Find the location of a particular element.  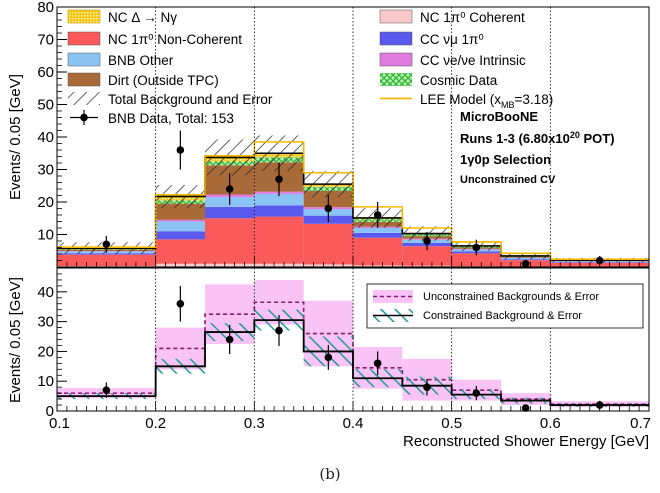

legend-entry-2: BNB Other is located at coordinates (120, 60).